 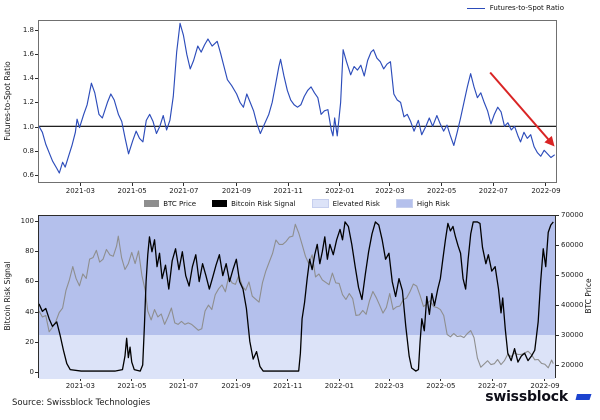 I want to click on legend-label: High Risk, so click(x=433, y=203).